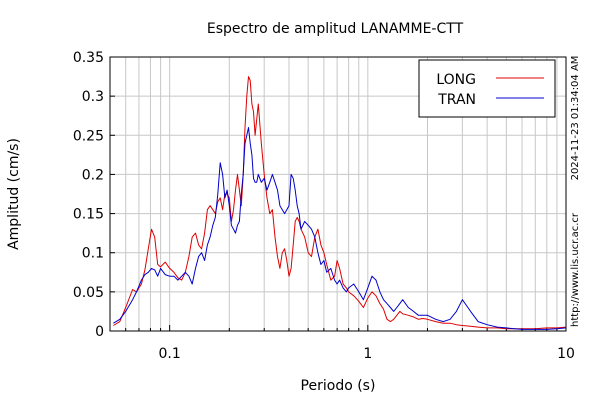 The height and width of the screenshot is (400, 600). What do you see at coordinates (93, 175) in the screenshot?
I see `y-tick-label: 0.2` at bounding box center [93, 175].